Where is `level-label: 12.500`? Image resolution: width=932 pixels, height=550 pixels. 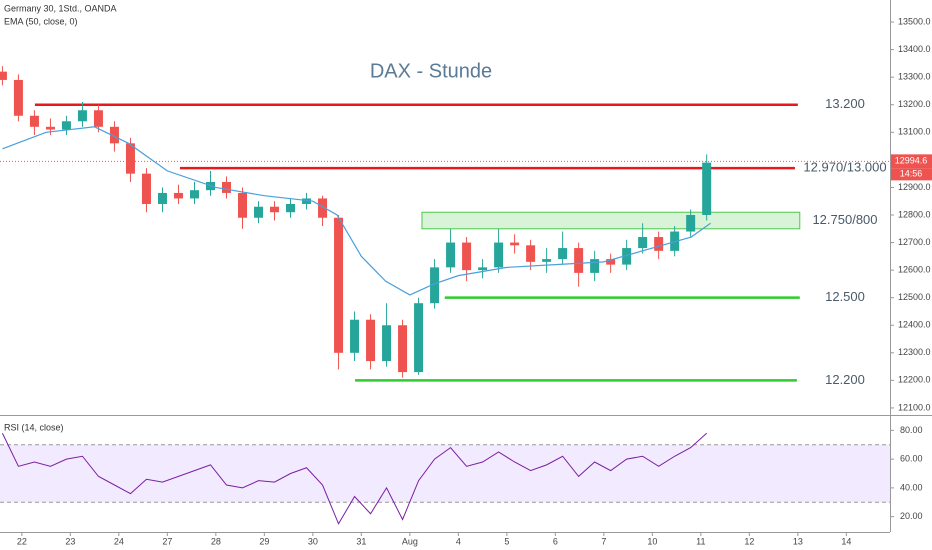 level-label: 12.500 is located at coordinates (845, 296).